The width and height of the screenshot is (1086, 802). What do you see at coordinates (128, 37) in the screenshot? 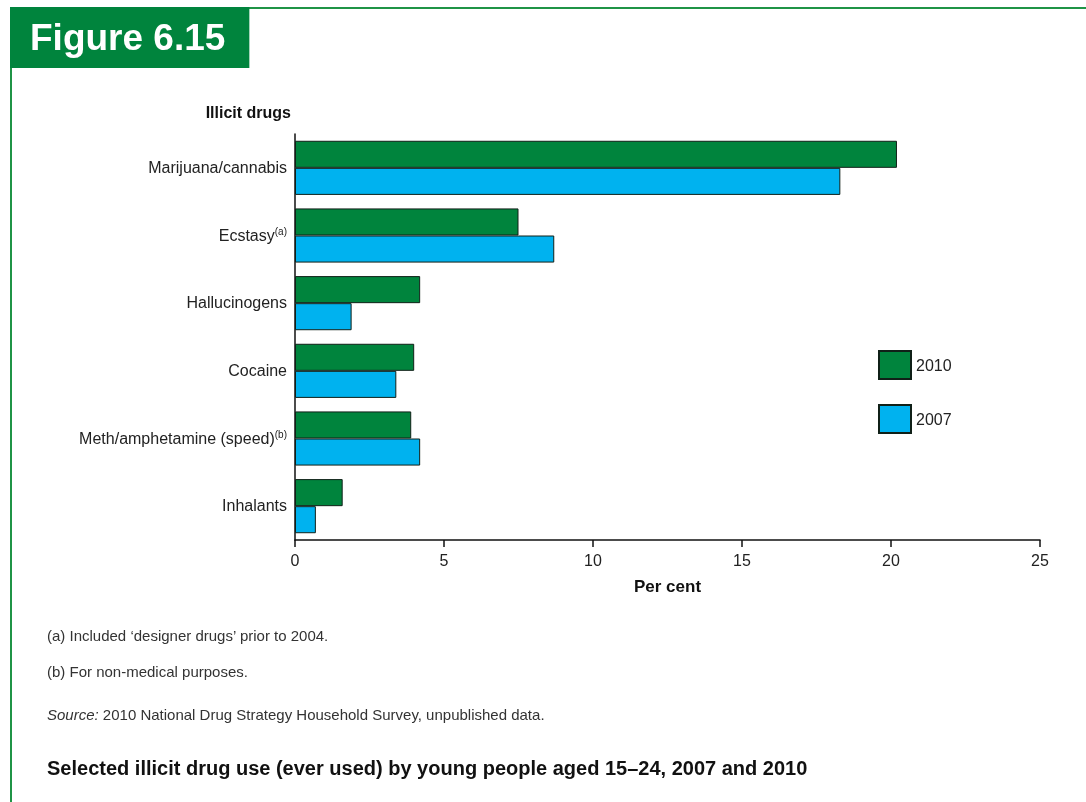
I see `chart-title: Figure 6.15` at bounding box center [128, 37].